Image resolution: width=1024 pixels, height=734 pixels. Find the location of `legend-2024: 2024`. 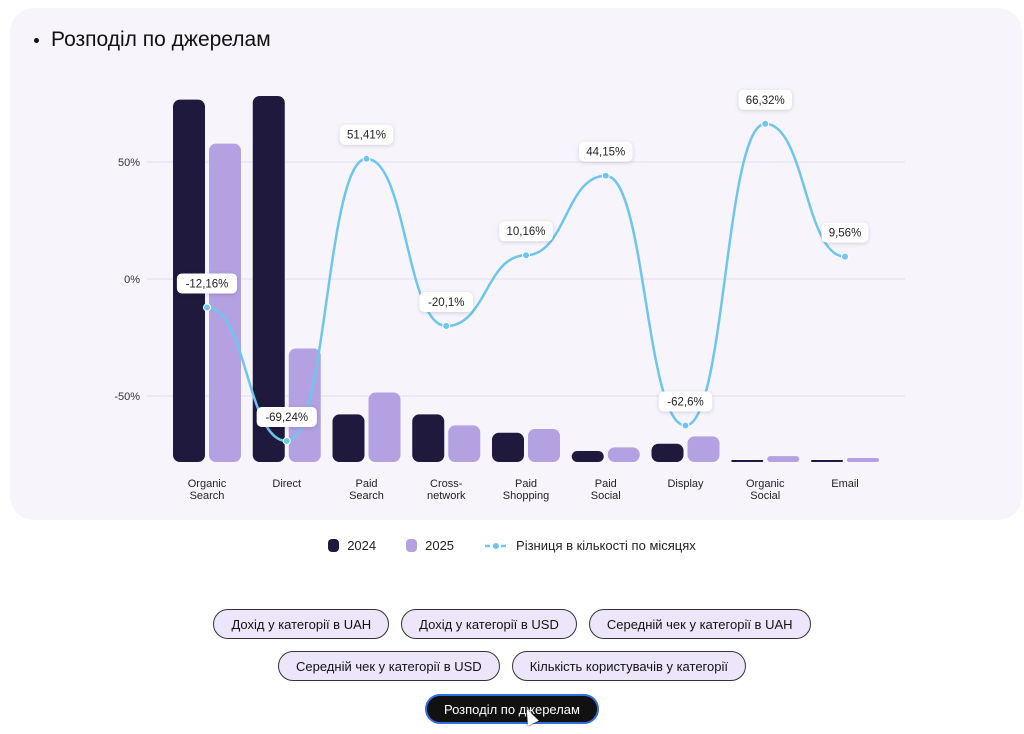

legend-2024: 2024 is located at coordinates (352, 545).